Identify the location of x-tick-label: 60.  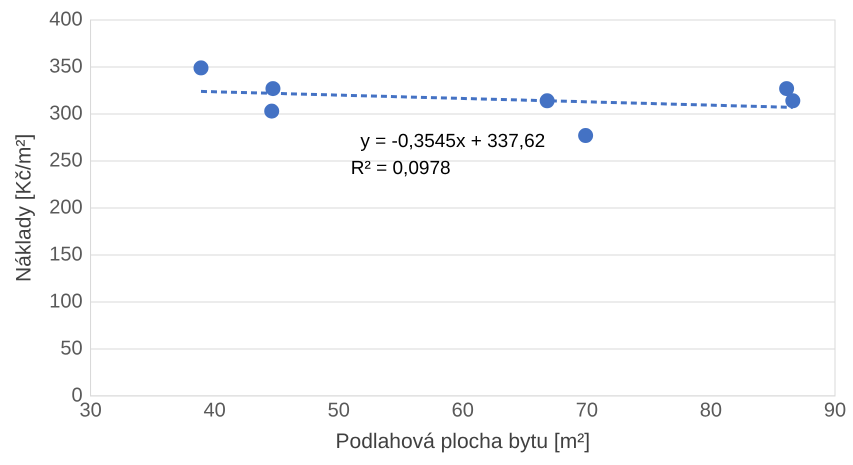
(463, 410).